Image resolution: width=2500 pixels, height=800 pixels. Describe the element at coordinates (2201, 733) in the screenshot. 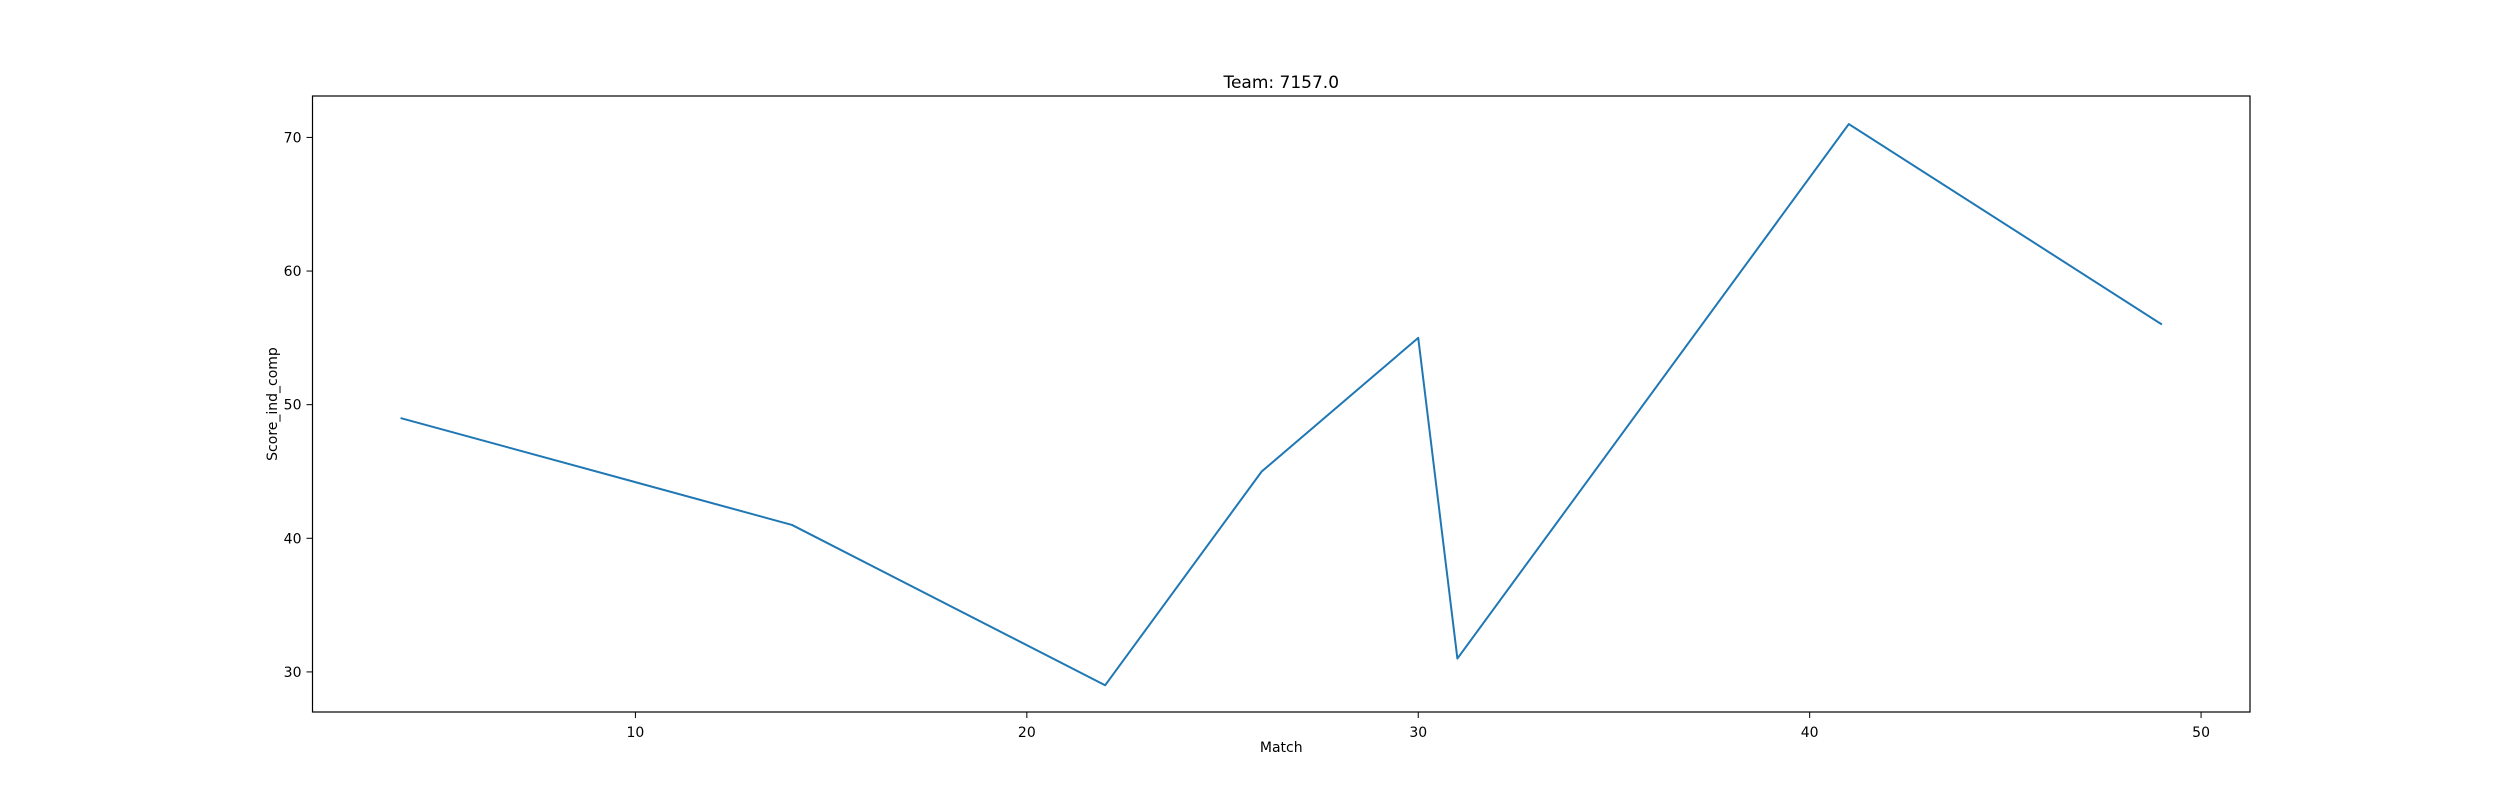

I see `x-tick-label: 50` at that location.